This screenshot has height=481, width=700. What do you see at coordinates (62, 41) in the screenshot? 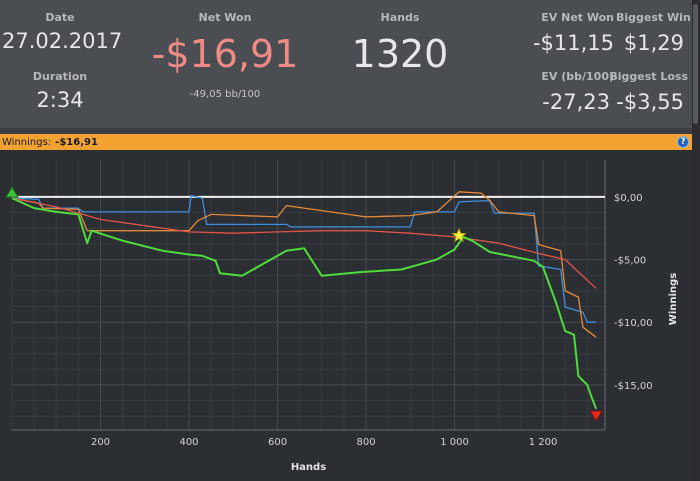
I see `date-value: 27.02.2017` at bounding box center [62, 41].